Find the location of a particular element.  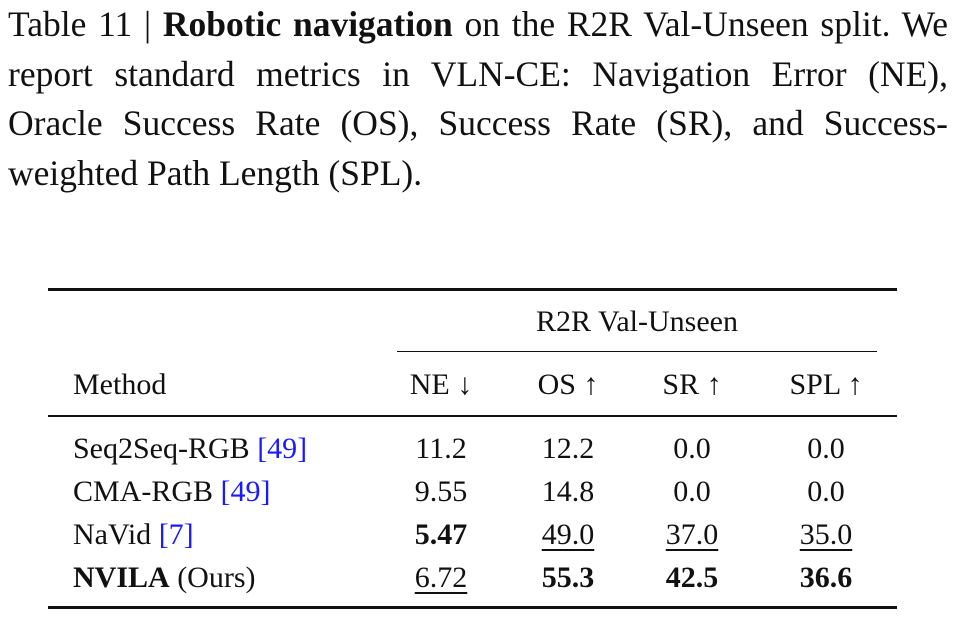

cell: 6.72 is located at coordinates (441, 577).